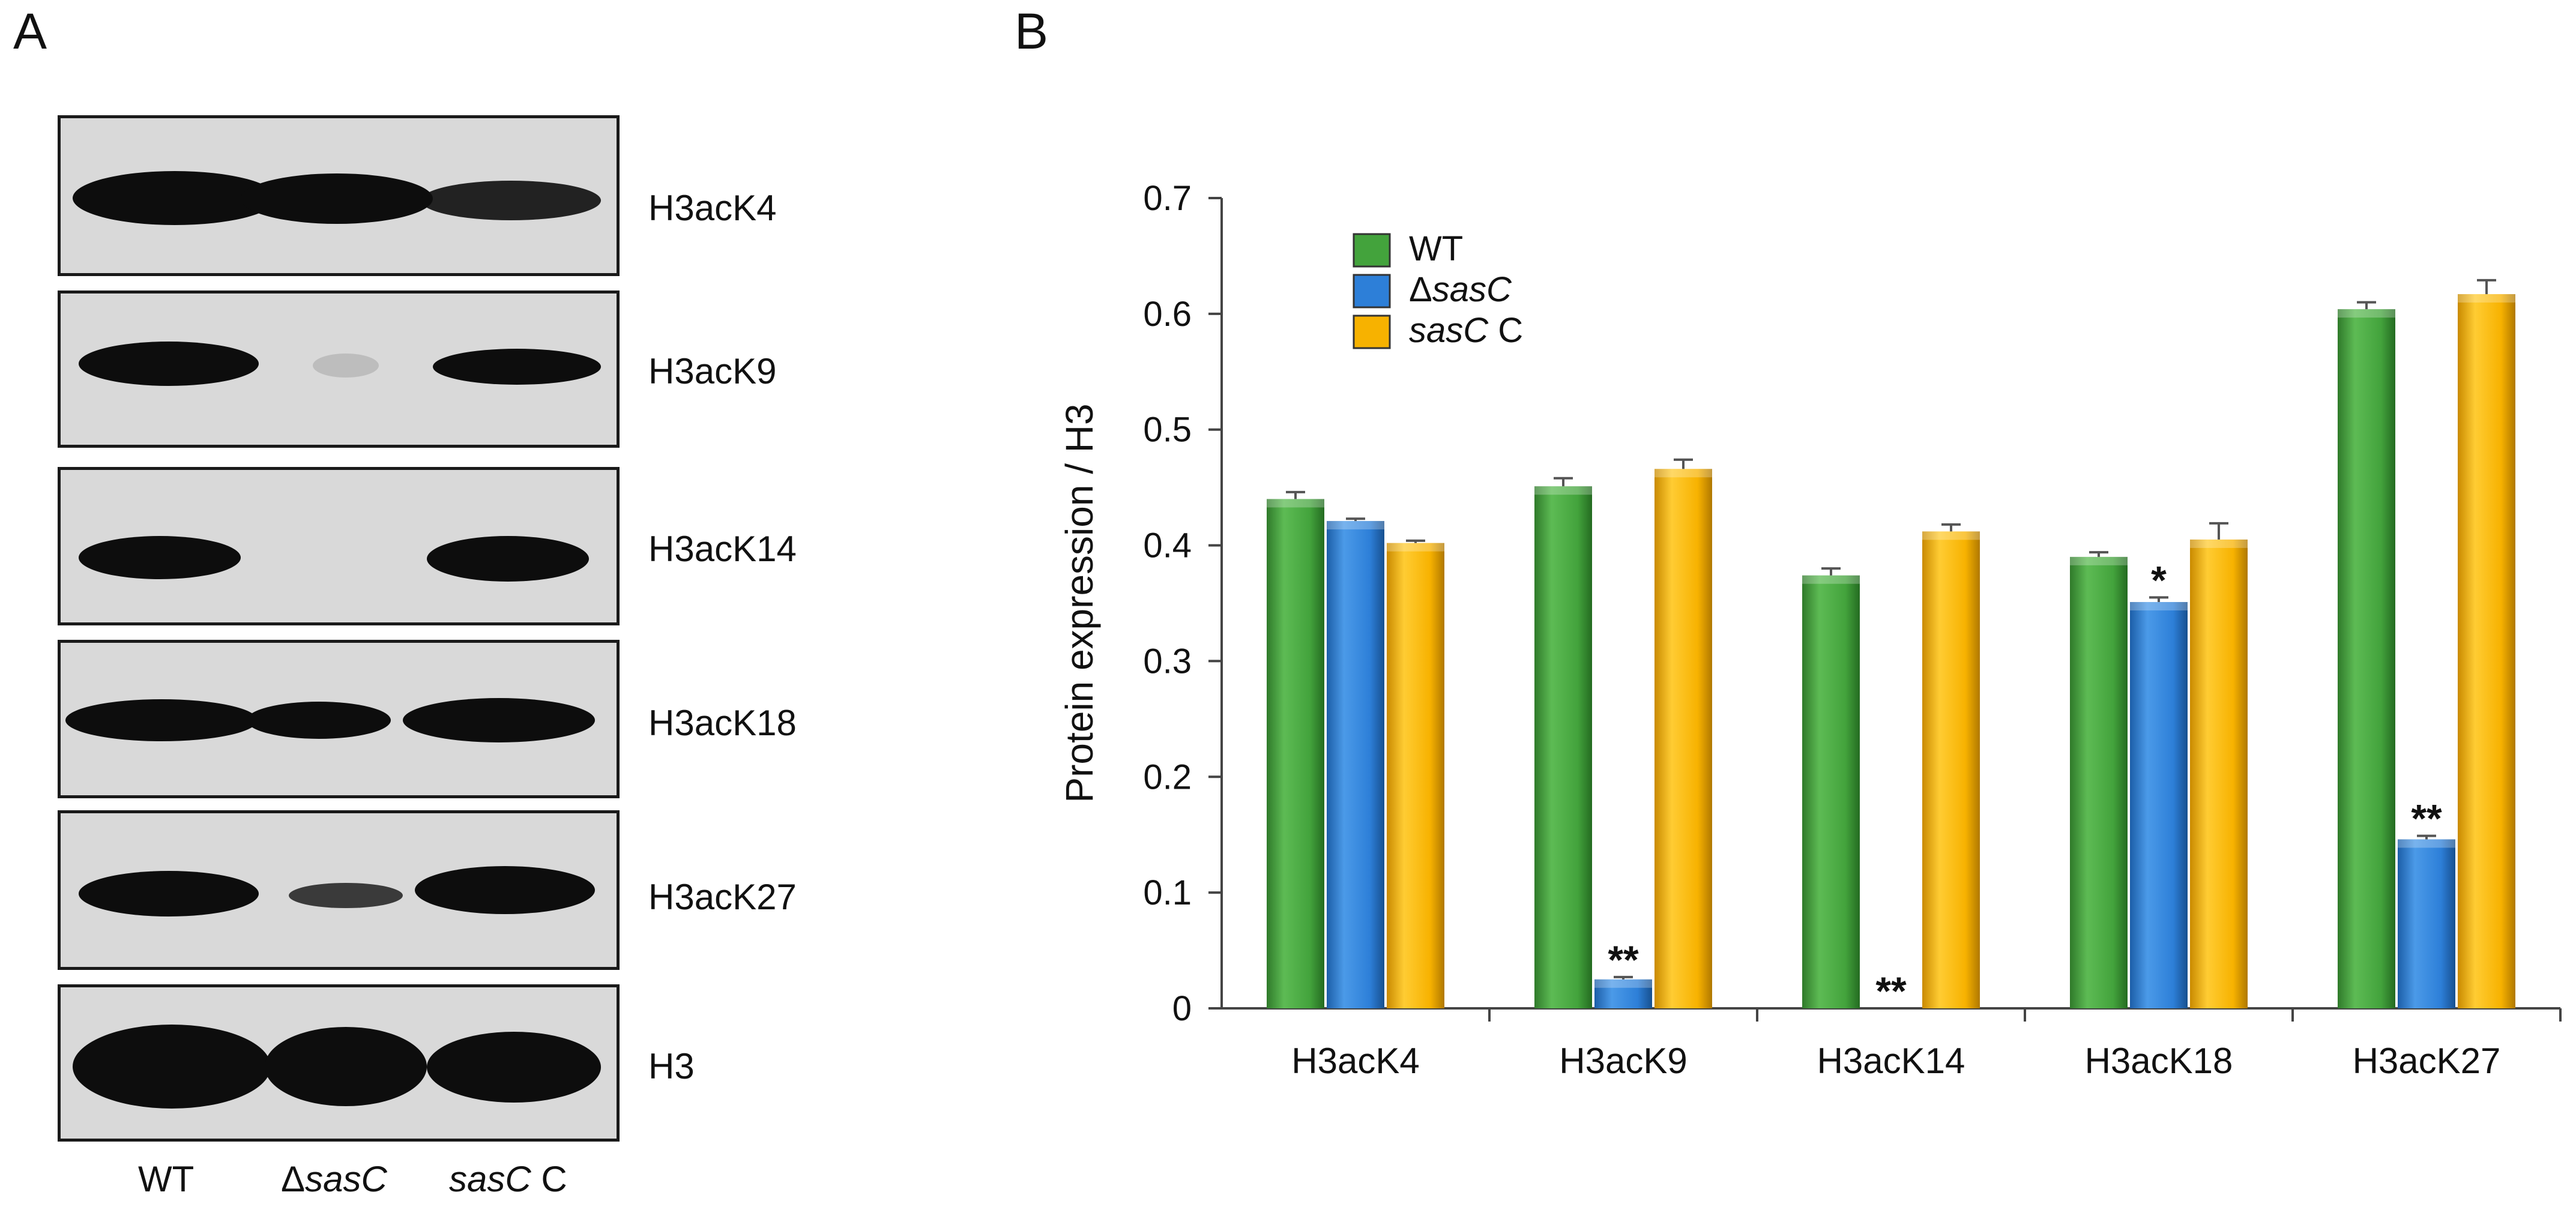  I want to click on panel-a-letter: A, so click(30, 31).